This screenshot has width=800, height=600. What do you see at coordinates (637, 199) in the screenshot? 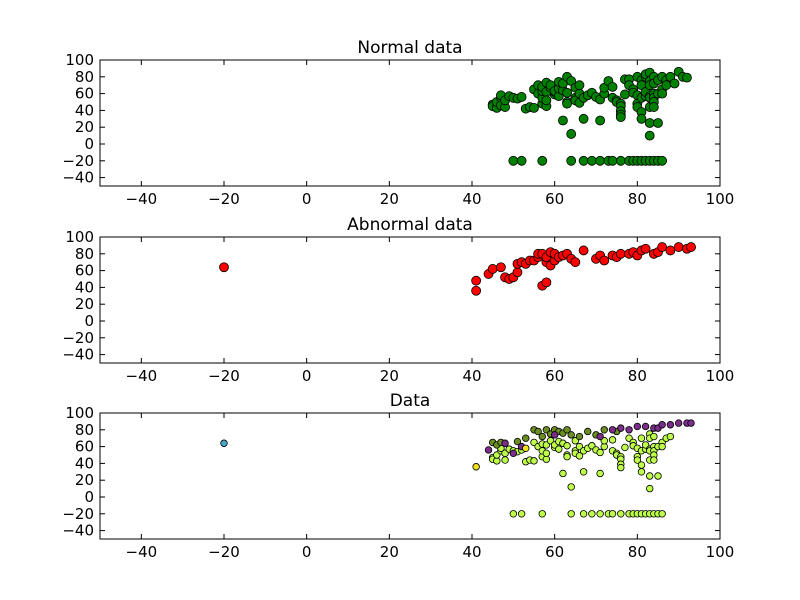
I see `x-tick-label: 80` at bounding box center [637, 199].